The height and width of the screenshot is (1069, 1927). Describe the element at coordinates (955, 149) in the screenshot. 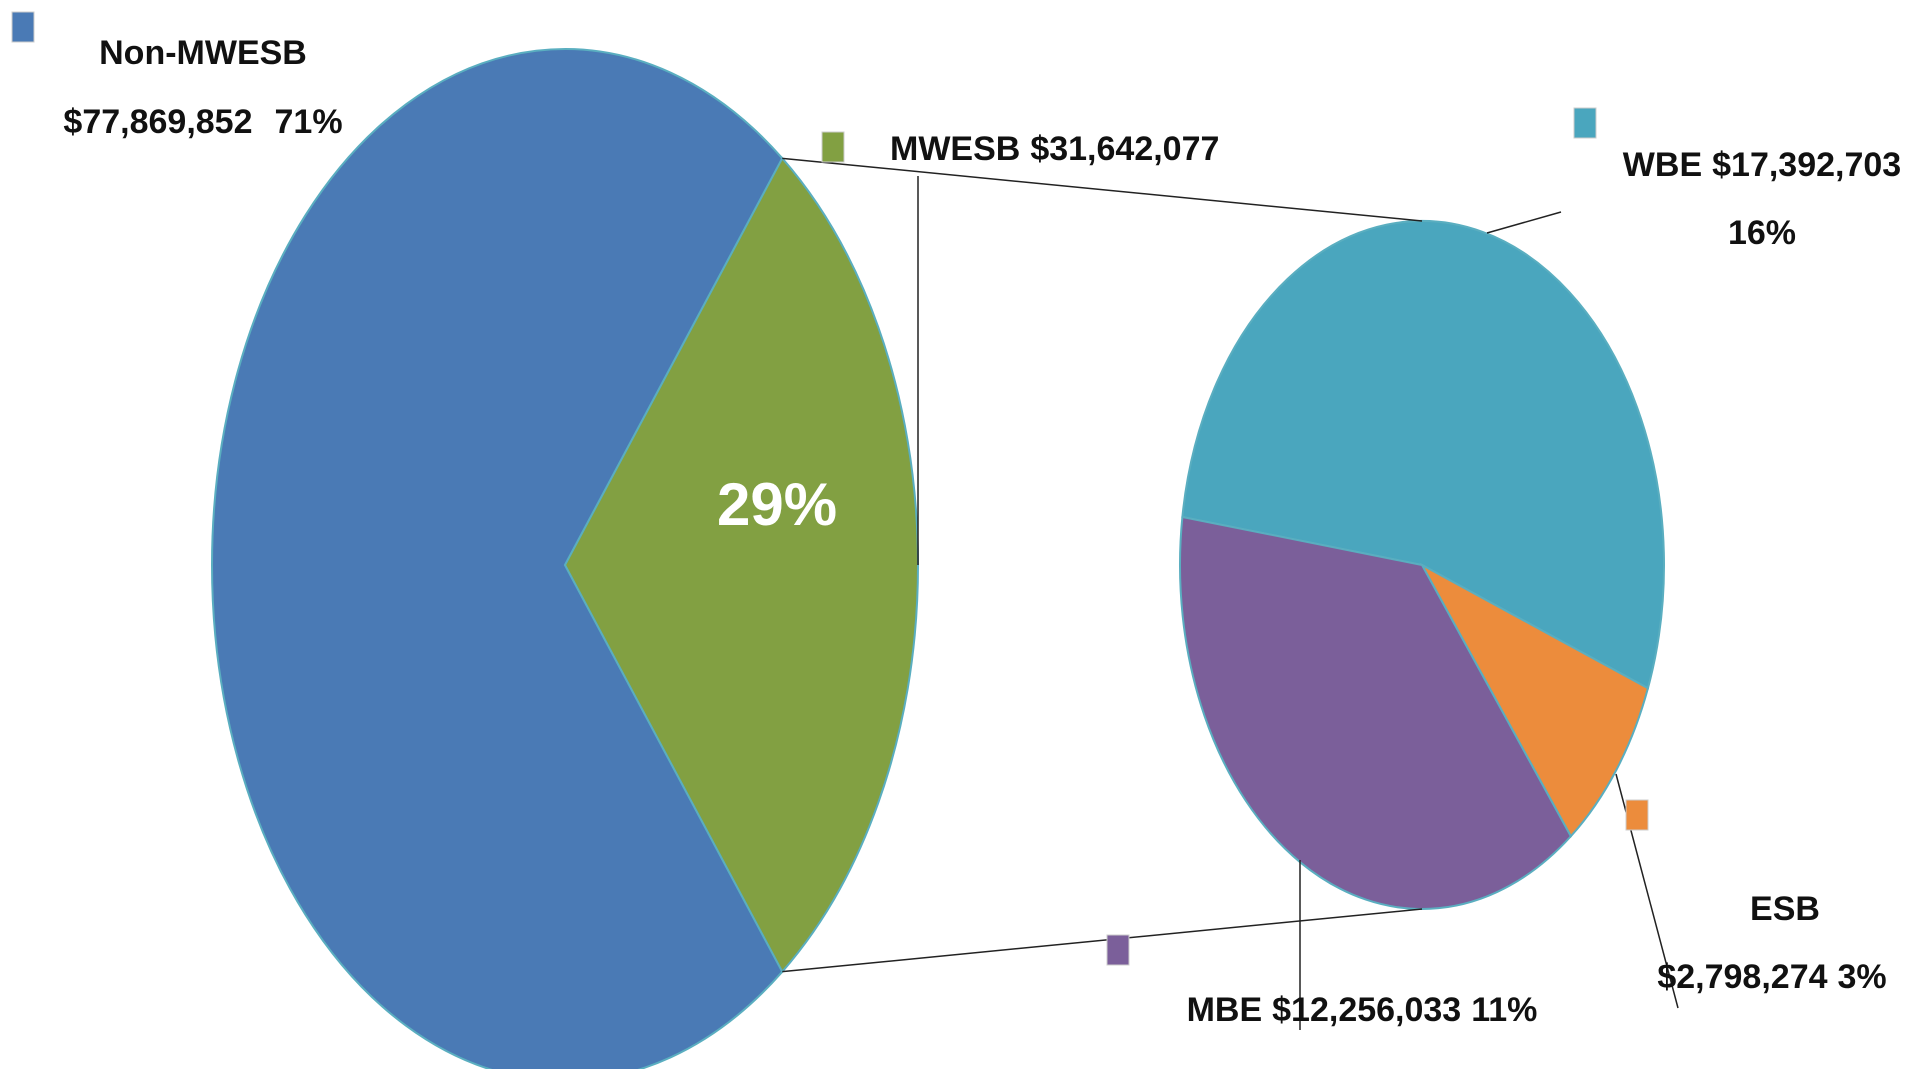

I see `category-label: MWESB` at that location.